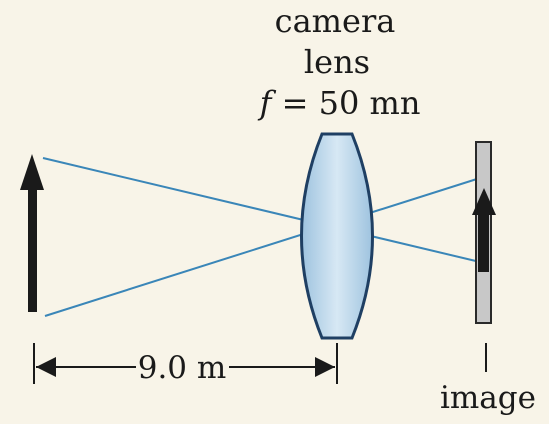 The height and width of the screenshot is (424, 549). What do you see at coordinates (484, 230) in the screenshot?
I see `image-arrow` at bounding box center [484, 230].